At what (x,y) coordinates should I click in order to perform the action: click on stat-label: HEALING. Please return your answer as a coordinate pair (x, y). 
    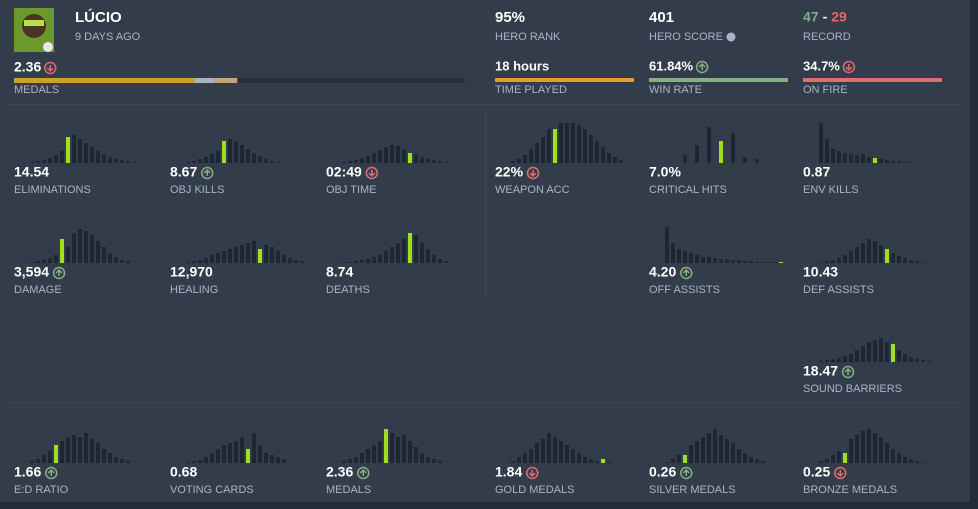
    Looking at the image, I should click on (194, 290).